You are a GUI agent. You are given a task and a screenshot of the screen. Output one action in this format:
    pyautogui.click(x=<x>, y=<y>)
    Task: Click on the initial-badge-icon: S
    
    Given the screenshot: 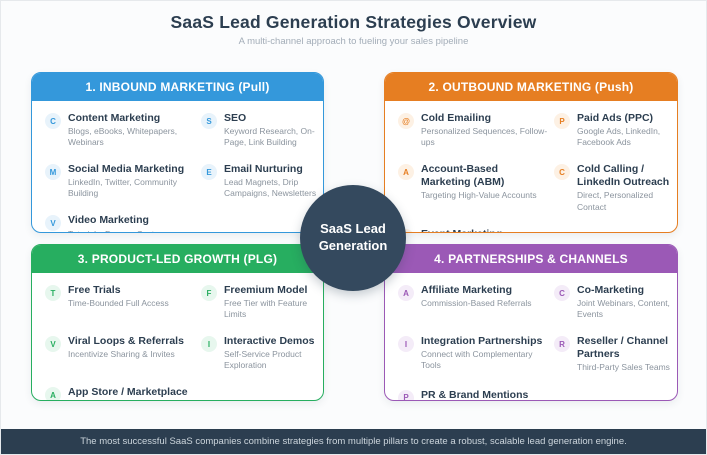 What is the action you would take?
    pyautogui.click(x=209, y=121)
    